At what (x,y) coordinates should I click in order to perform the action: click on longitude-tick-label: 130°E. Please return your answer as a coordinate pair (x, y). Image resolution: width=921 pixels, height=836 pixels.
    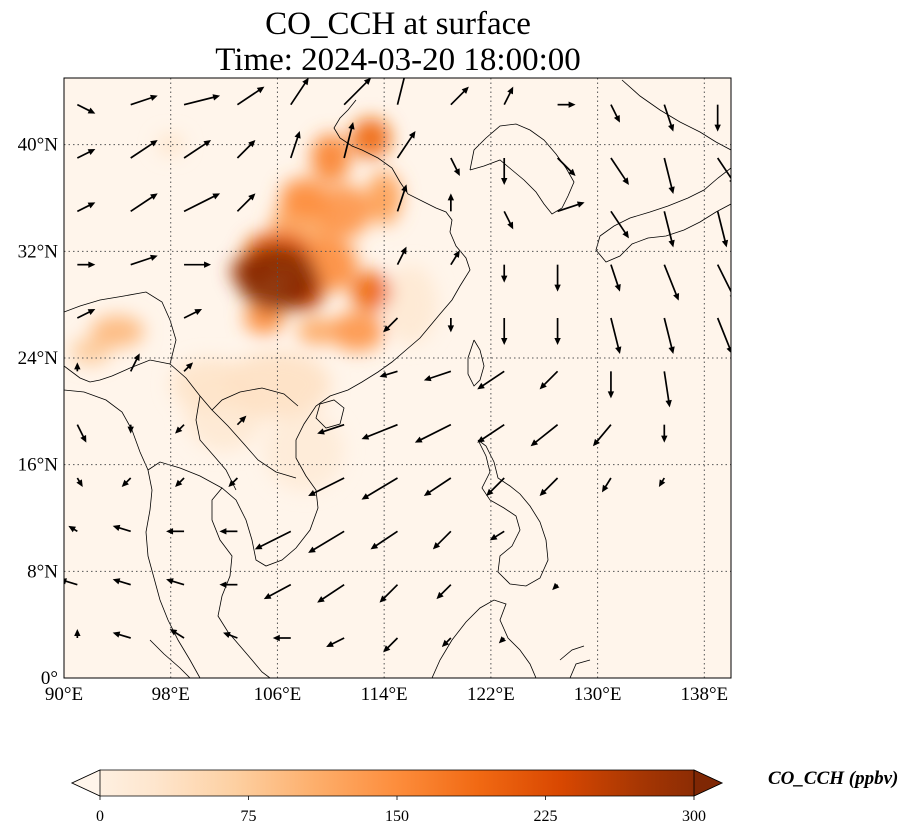
    Looking at the image, I should click on (598, 694).